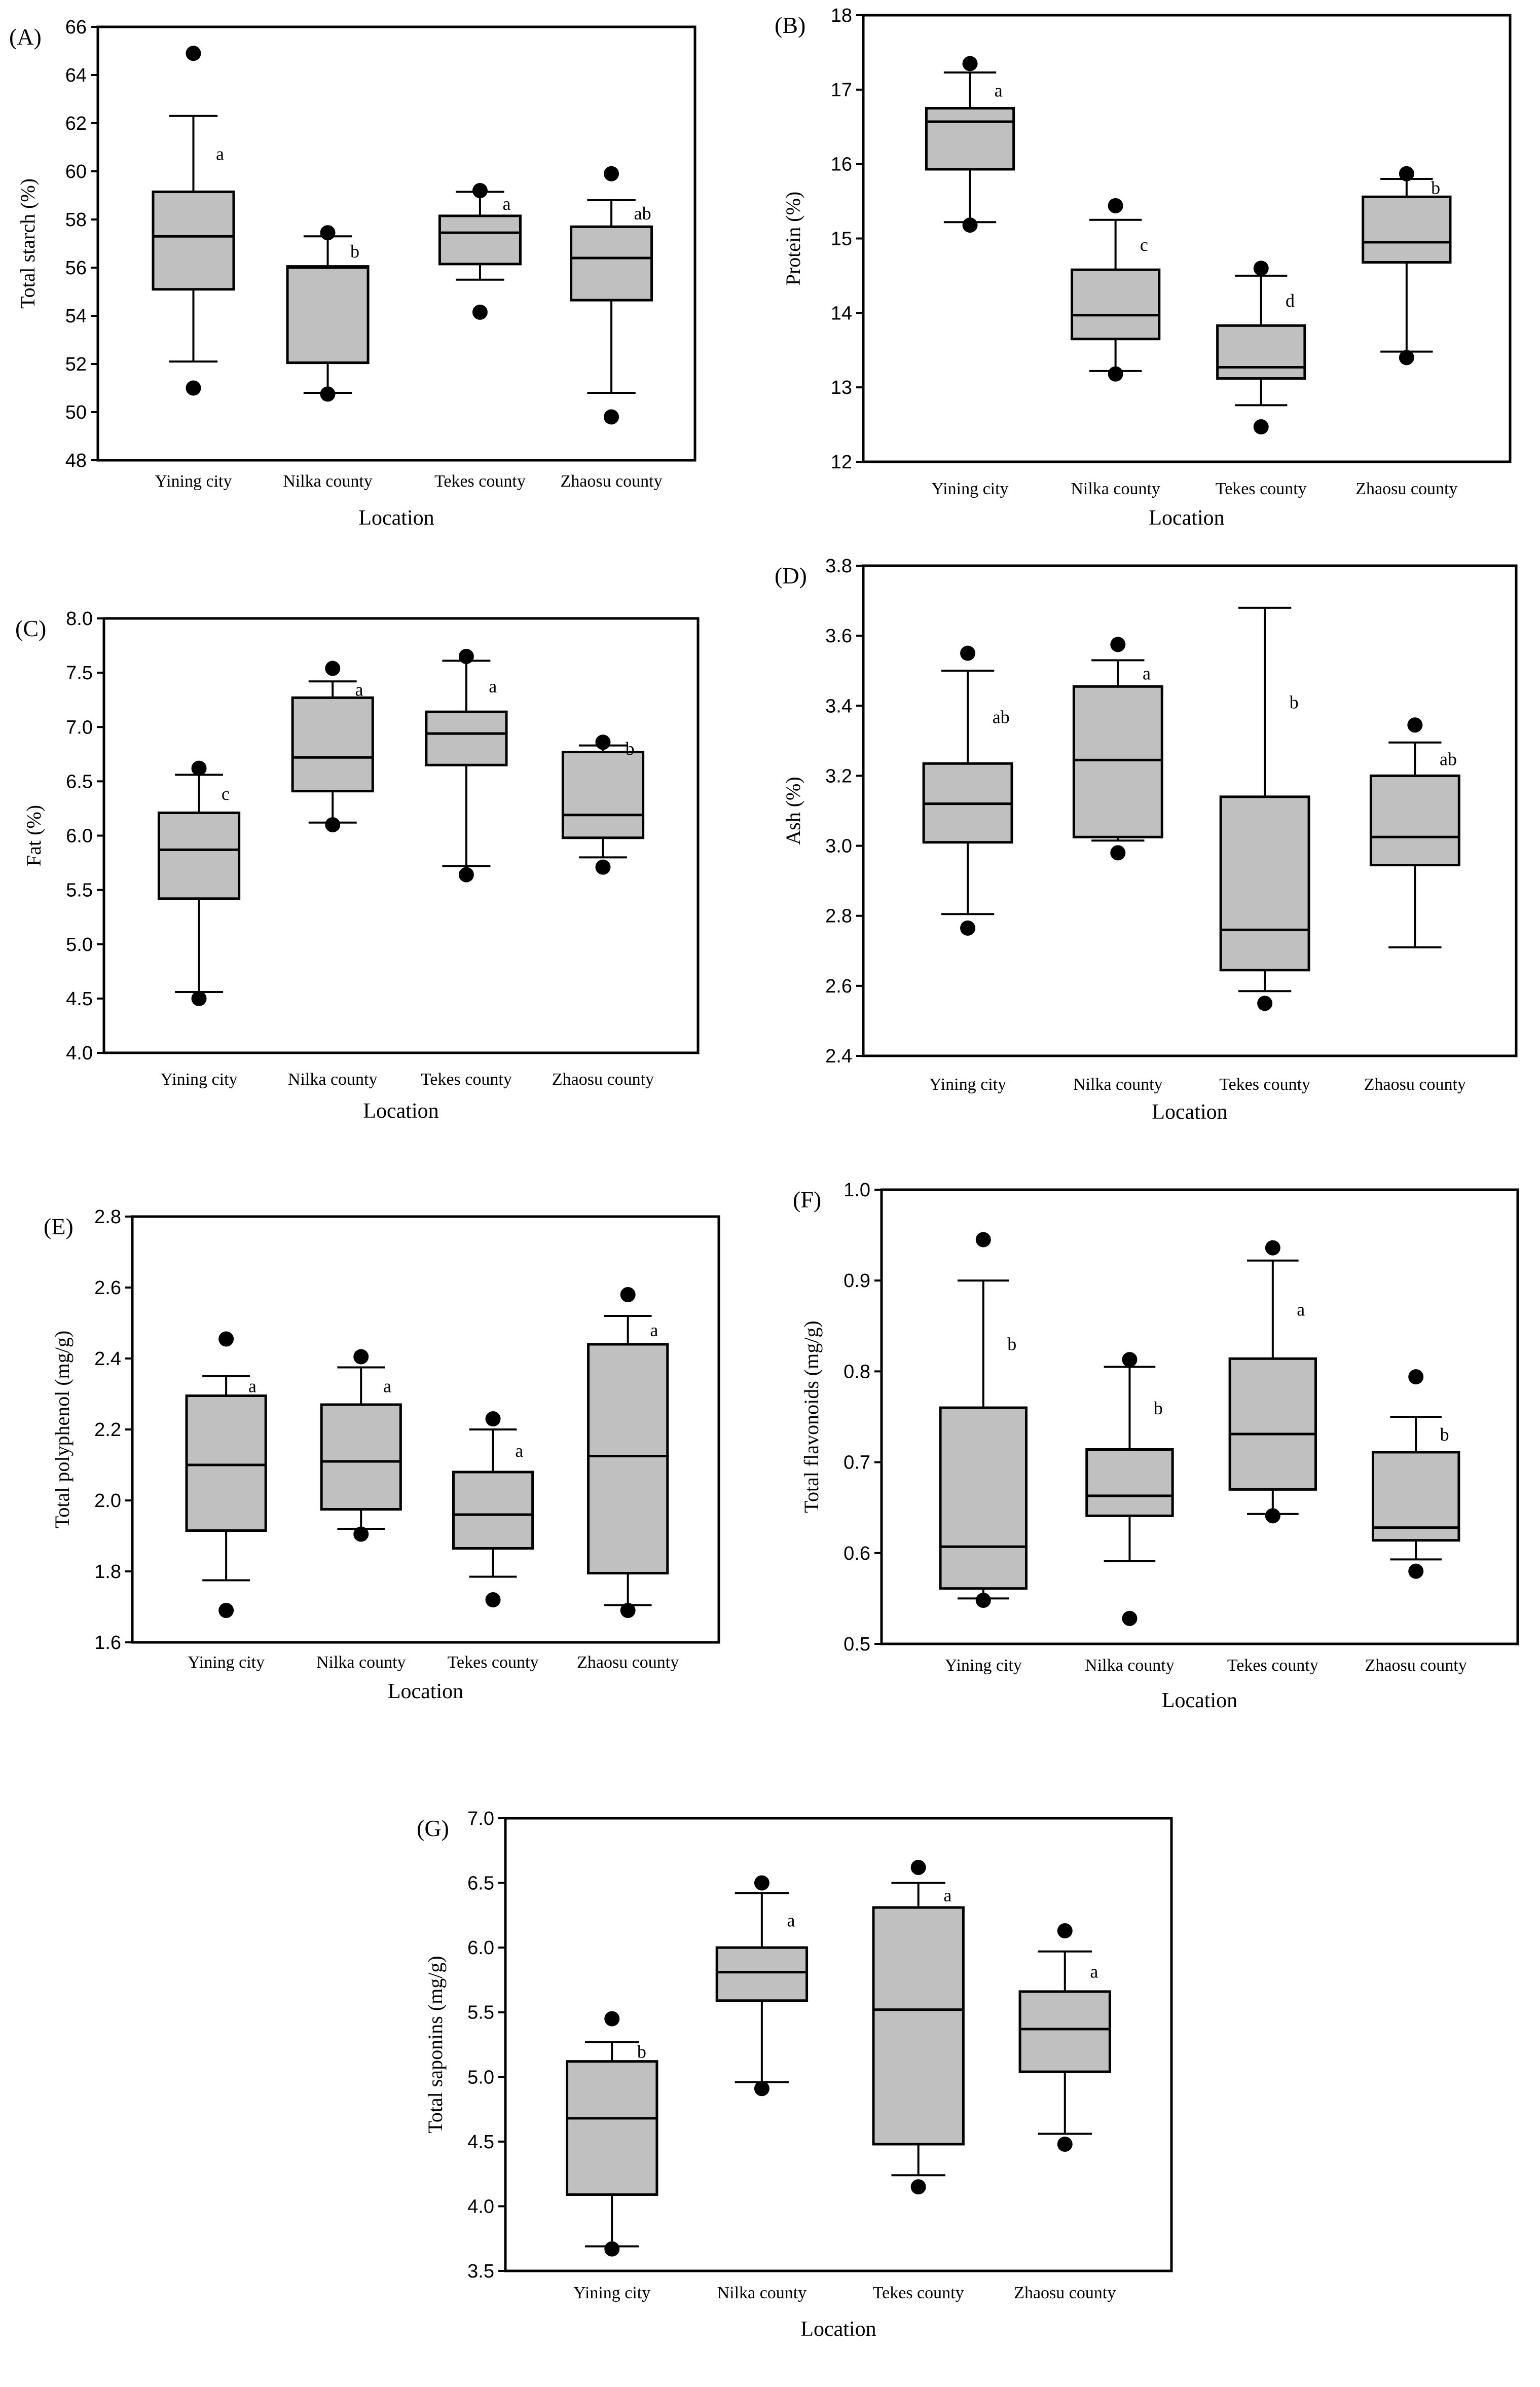  I want to click on box-nilka-county: Nilka county c, so click(1116, 348).